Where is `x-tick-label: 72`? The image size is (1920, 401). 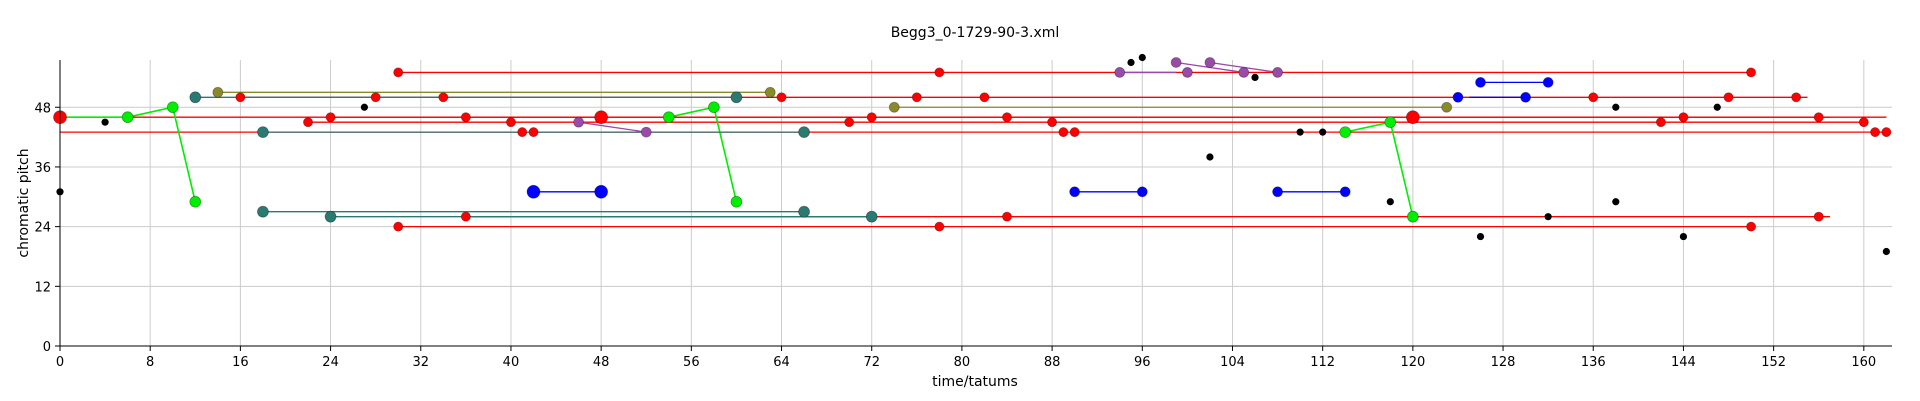
x-tick-label: 72 is located at coordinates (871, 362).